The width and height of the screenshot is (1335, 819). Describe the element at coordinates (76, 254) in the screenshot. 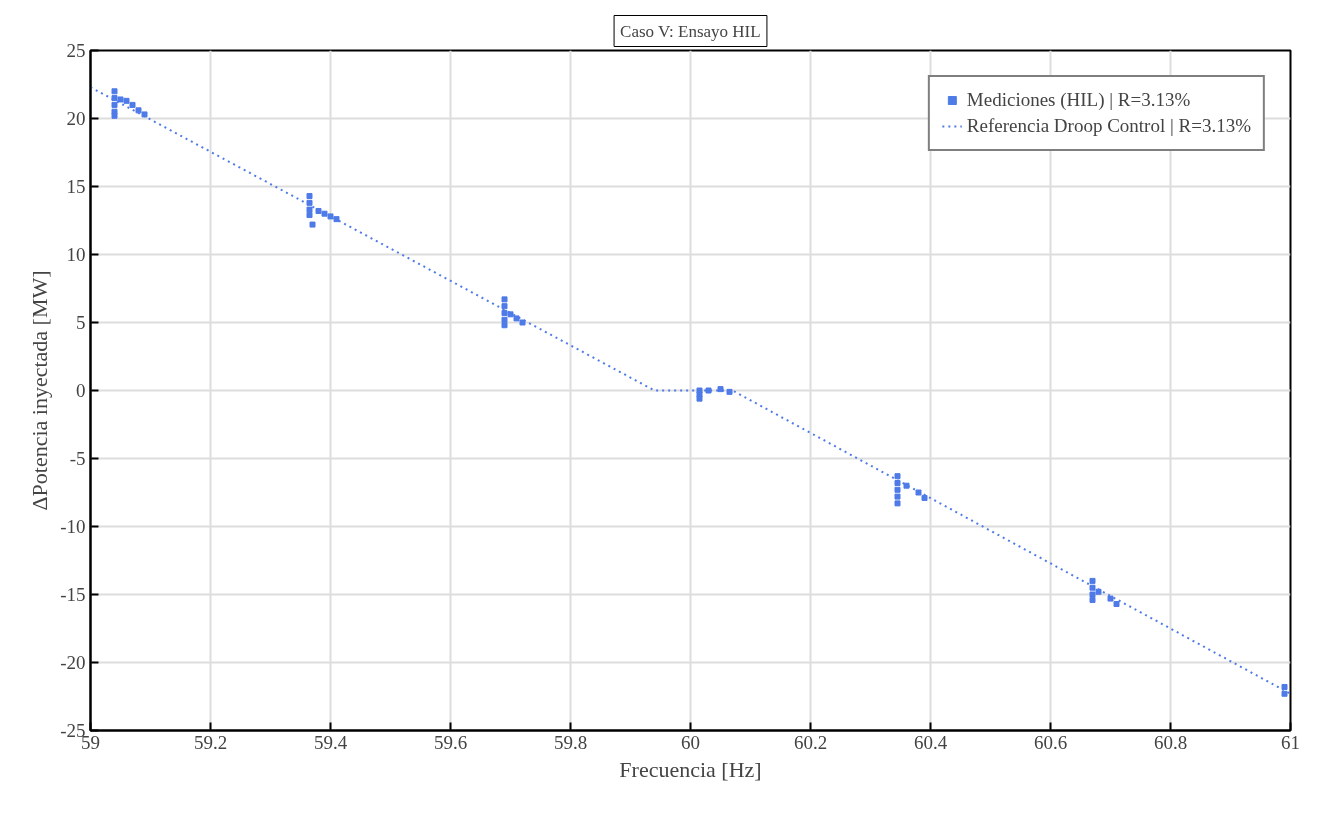

I see `y-tick-label: 10` at that location.